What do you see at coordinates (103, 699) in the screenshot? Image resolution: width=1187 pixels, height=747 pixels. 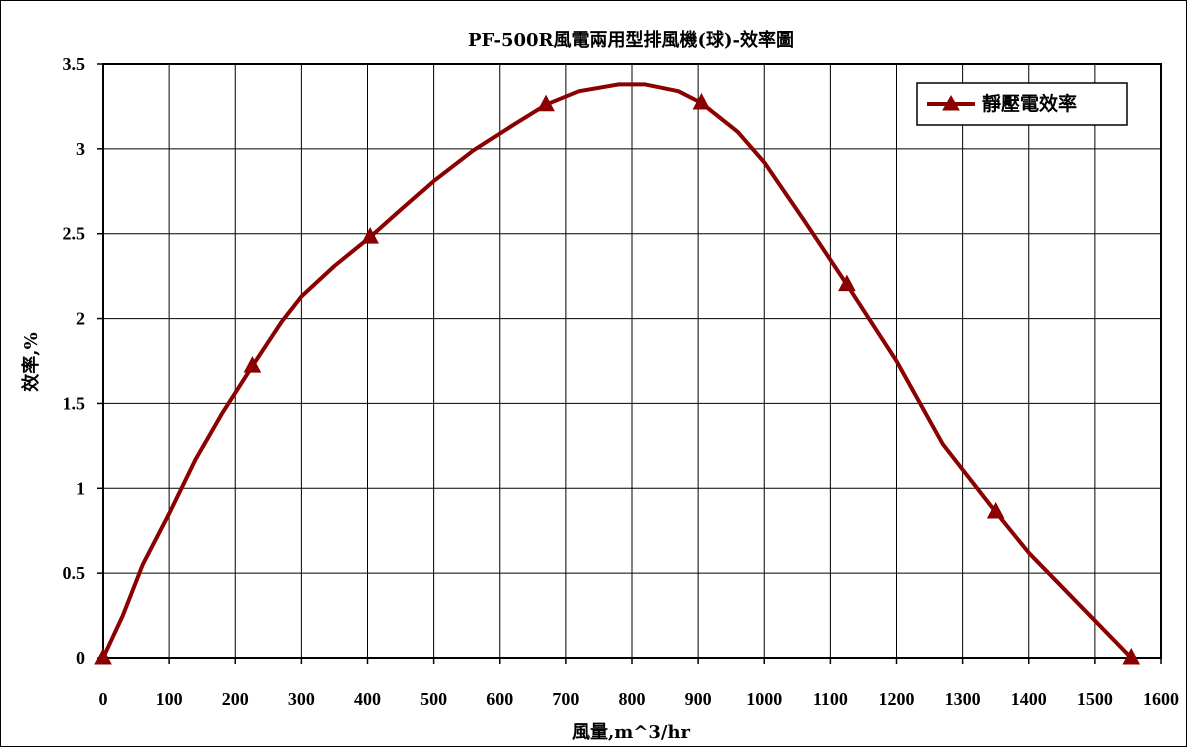 I see `x-tick-label: 0` at bounding box center [103, 699].